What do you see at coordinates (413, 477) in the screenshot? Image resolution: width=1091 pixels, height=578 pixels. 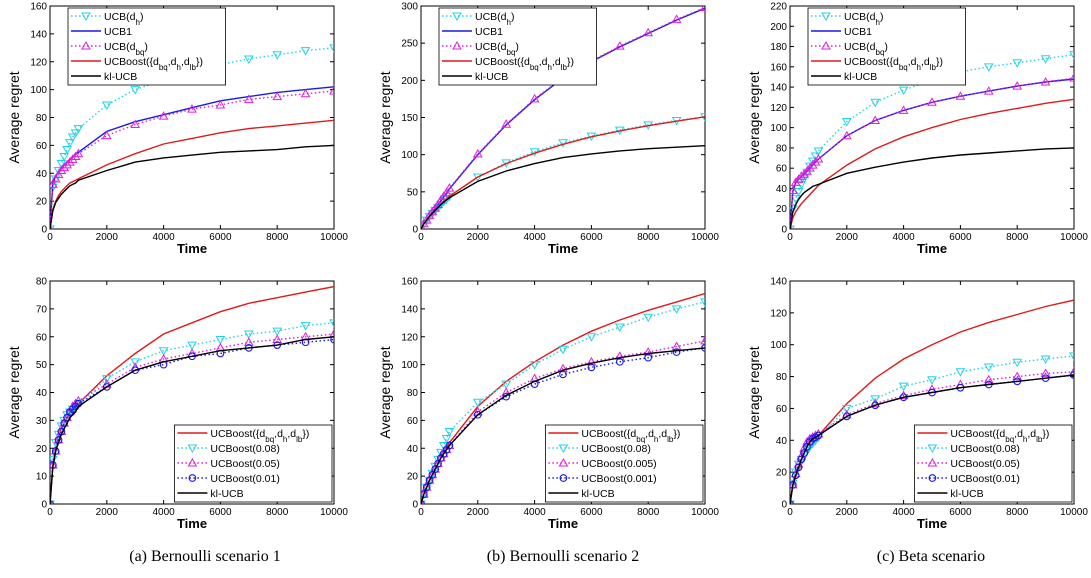 I see `y-tick-label: 20` at bounding box center [413, 477].